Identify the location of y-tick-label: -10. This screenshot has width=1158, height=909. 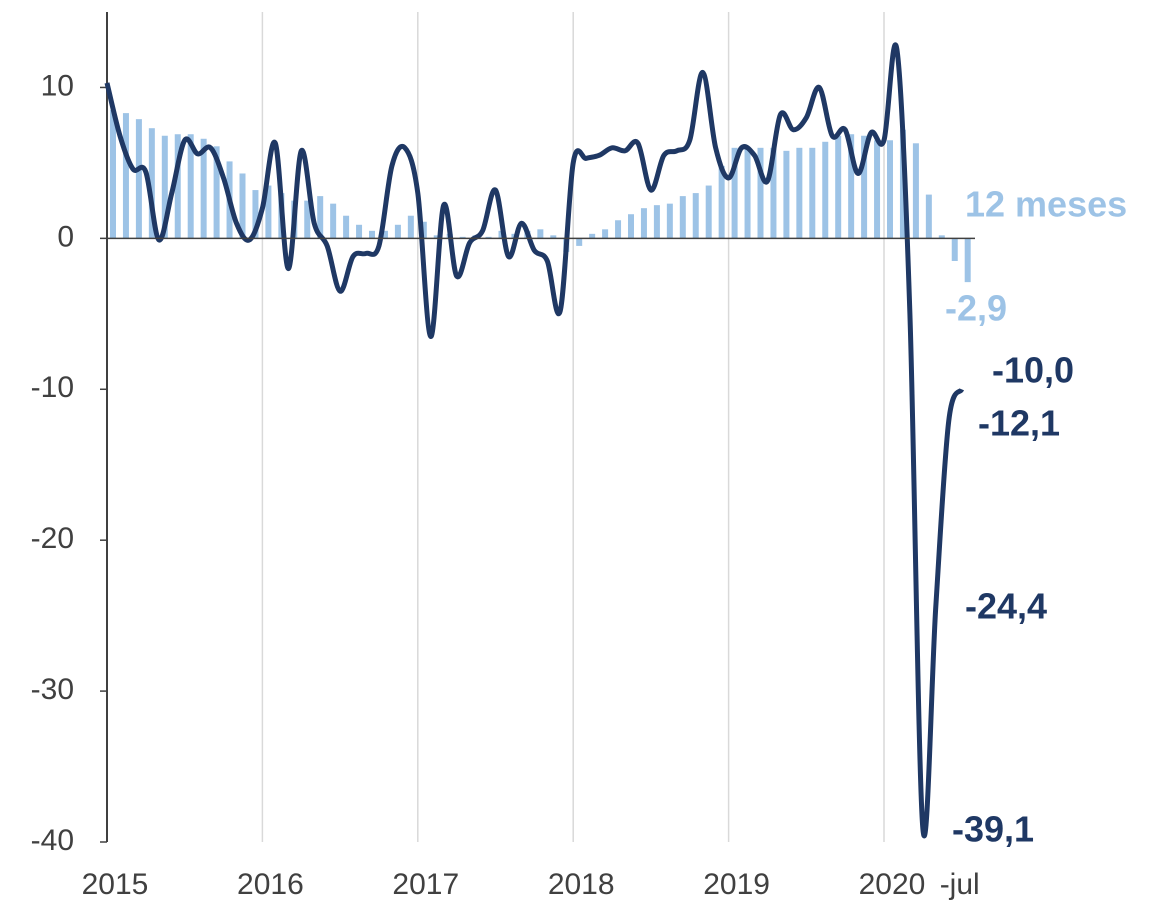
(52, 387).